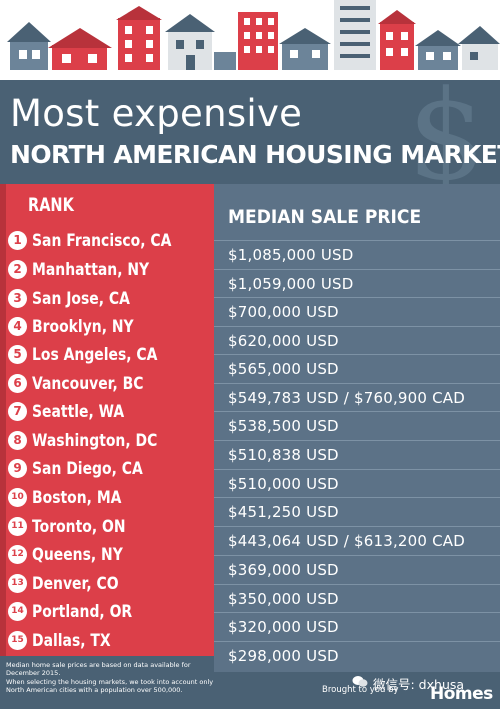  I want to click on rank-row: 5 Los Angeles, CA, so click(107, 355).